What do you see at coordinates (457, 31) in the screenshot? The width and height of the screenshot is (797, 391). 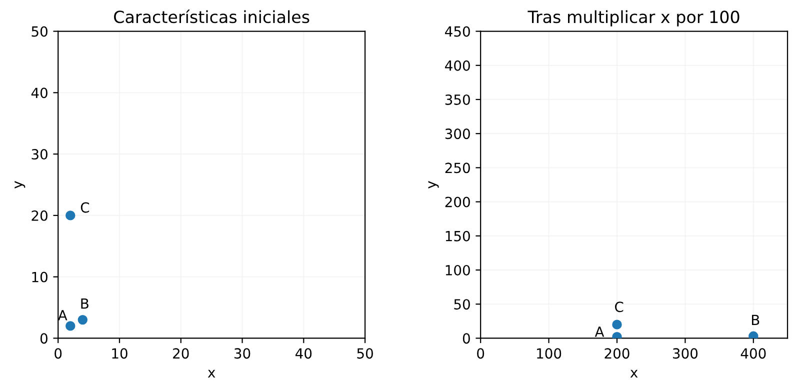 I see `y-tick-label: 450` at bounding box center [457, 31].